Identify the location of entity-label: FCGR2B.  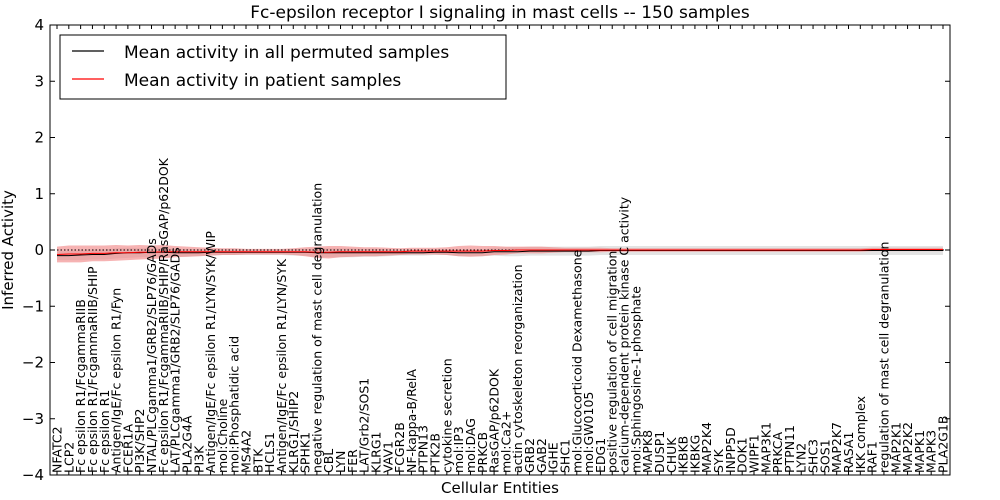
(399, 447).